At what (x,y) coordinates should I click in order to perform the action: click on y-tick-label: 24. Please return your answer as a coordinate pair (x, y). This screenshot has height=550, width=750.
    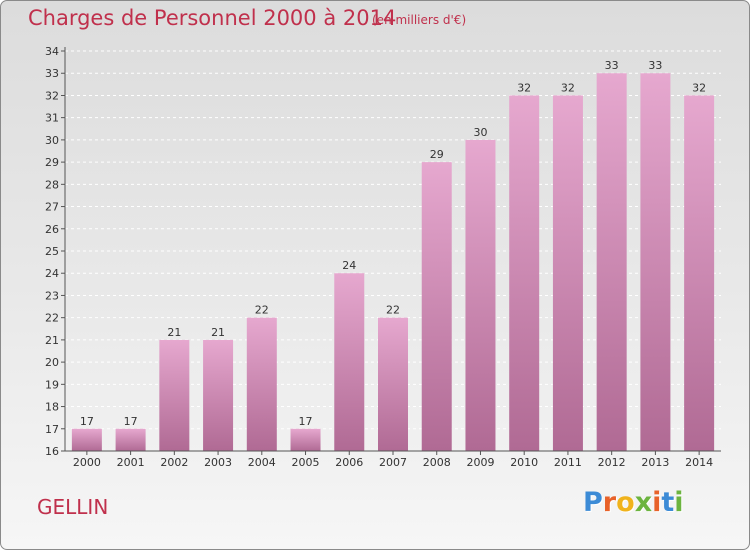
    Looking at the image, I should click on (52, 273).